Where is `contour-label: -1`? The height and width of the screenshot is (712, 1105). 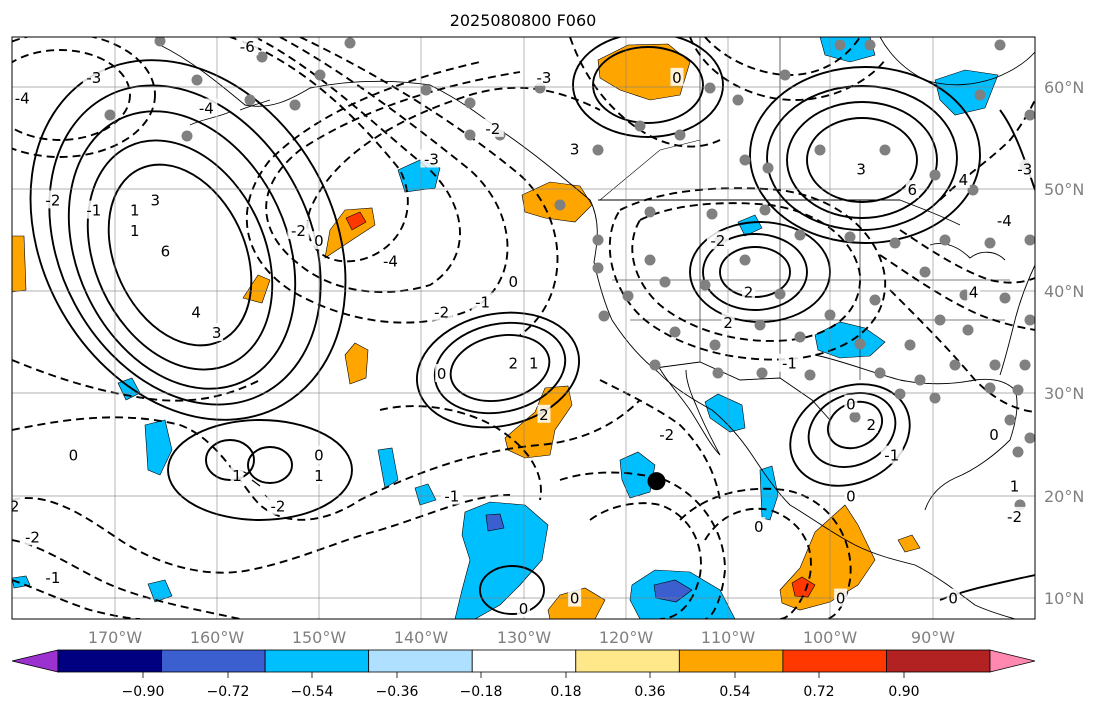
contour-label: -1 is located at coordinates (891, 456).